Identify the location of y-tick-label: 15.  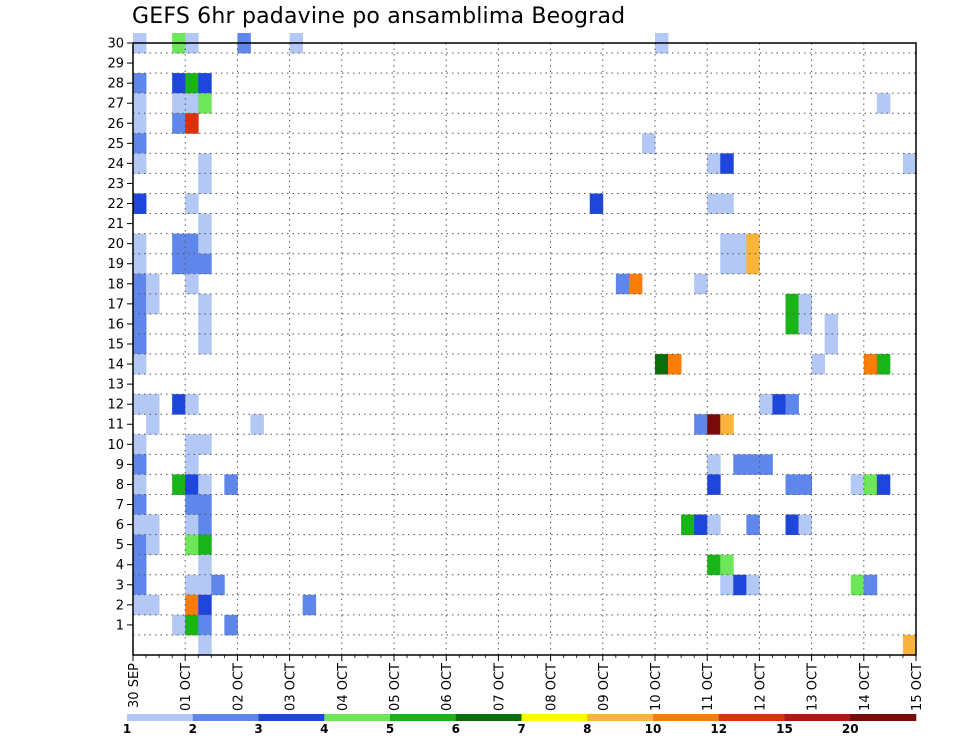
(115, 344).